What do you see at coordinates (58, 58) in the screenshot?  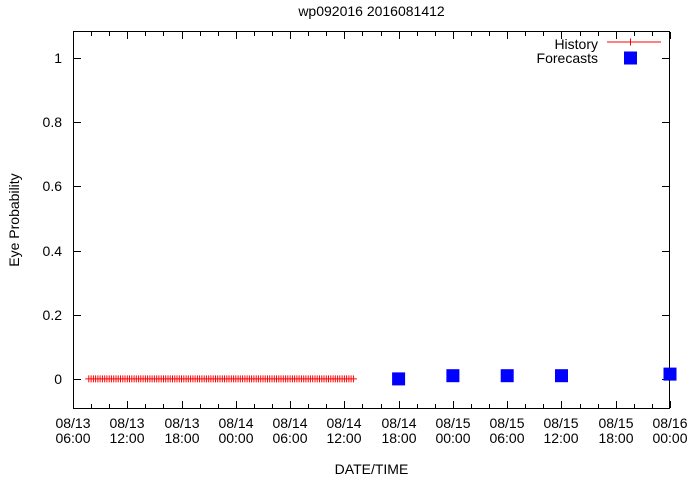 I see `y-tick-label: 1` at bounding box center [58, 58].